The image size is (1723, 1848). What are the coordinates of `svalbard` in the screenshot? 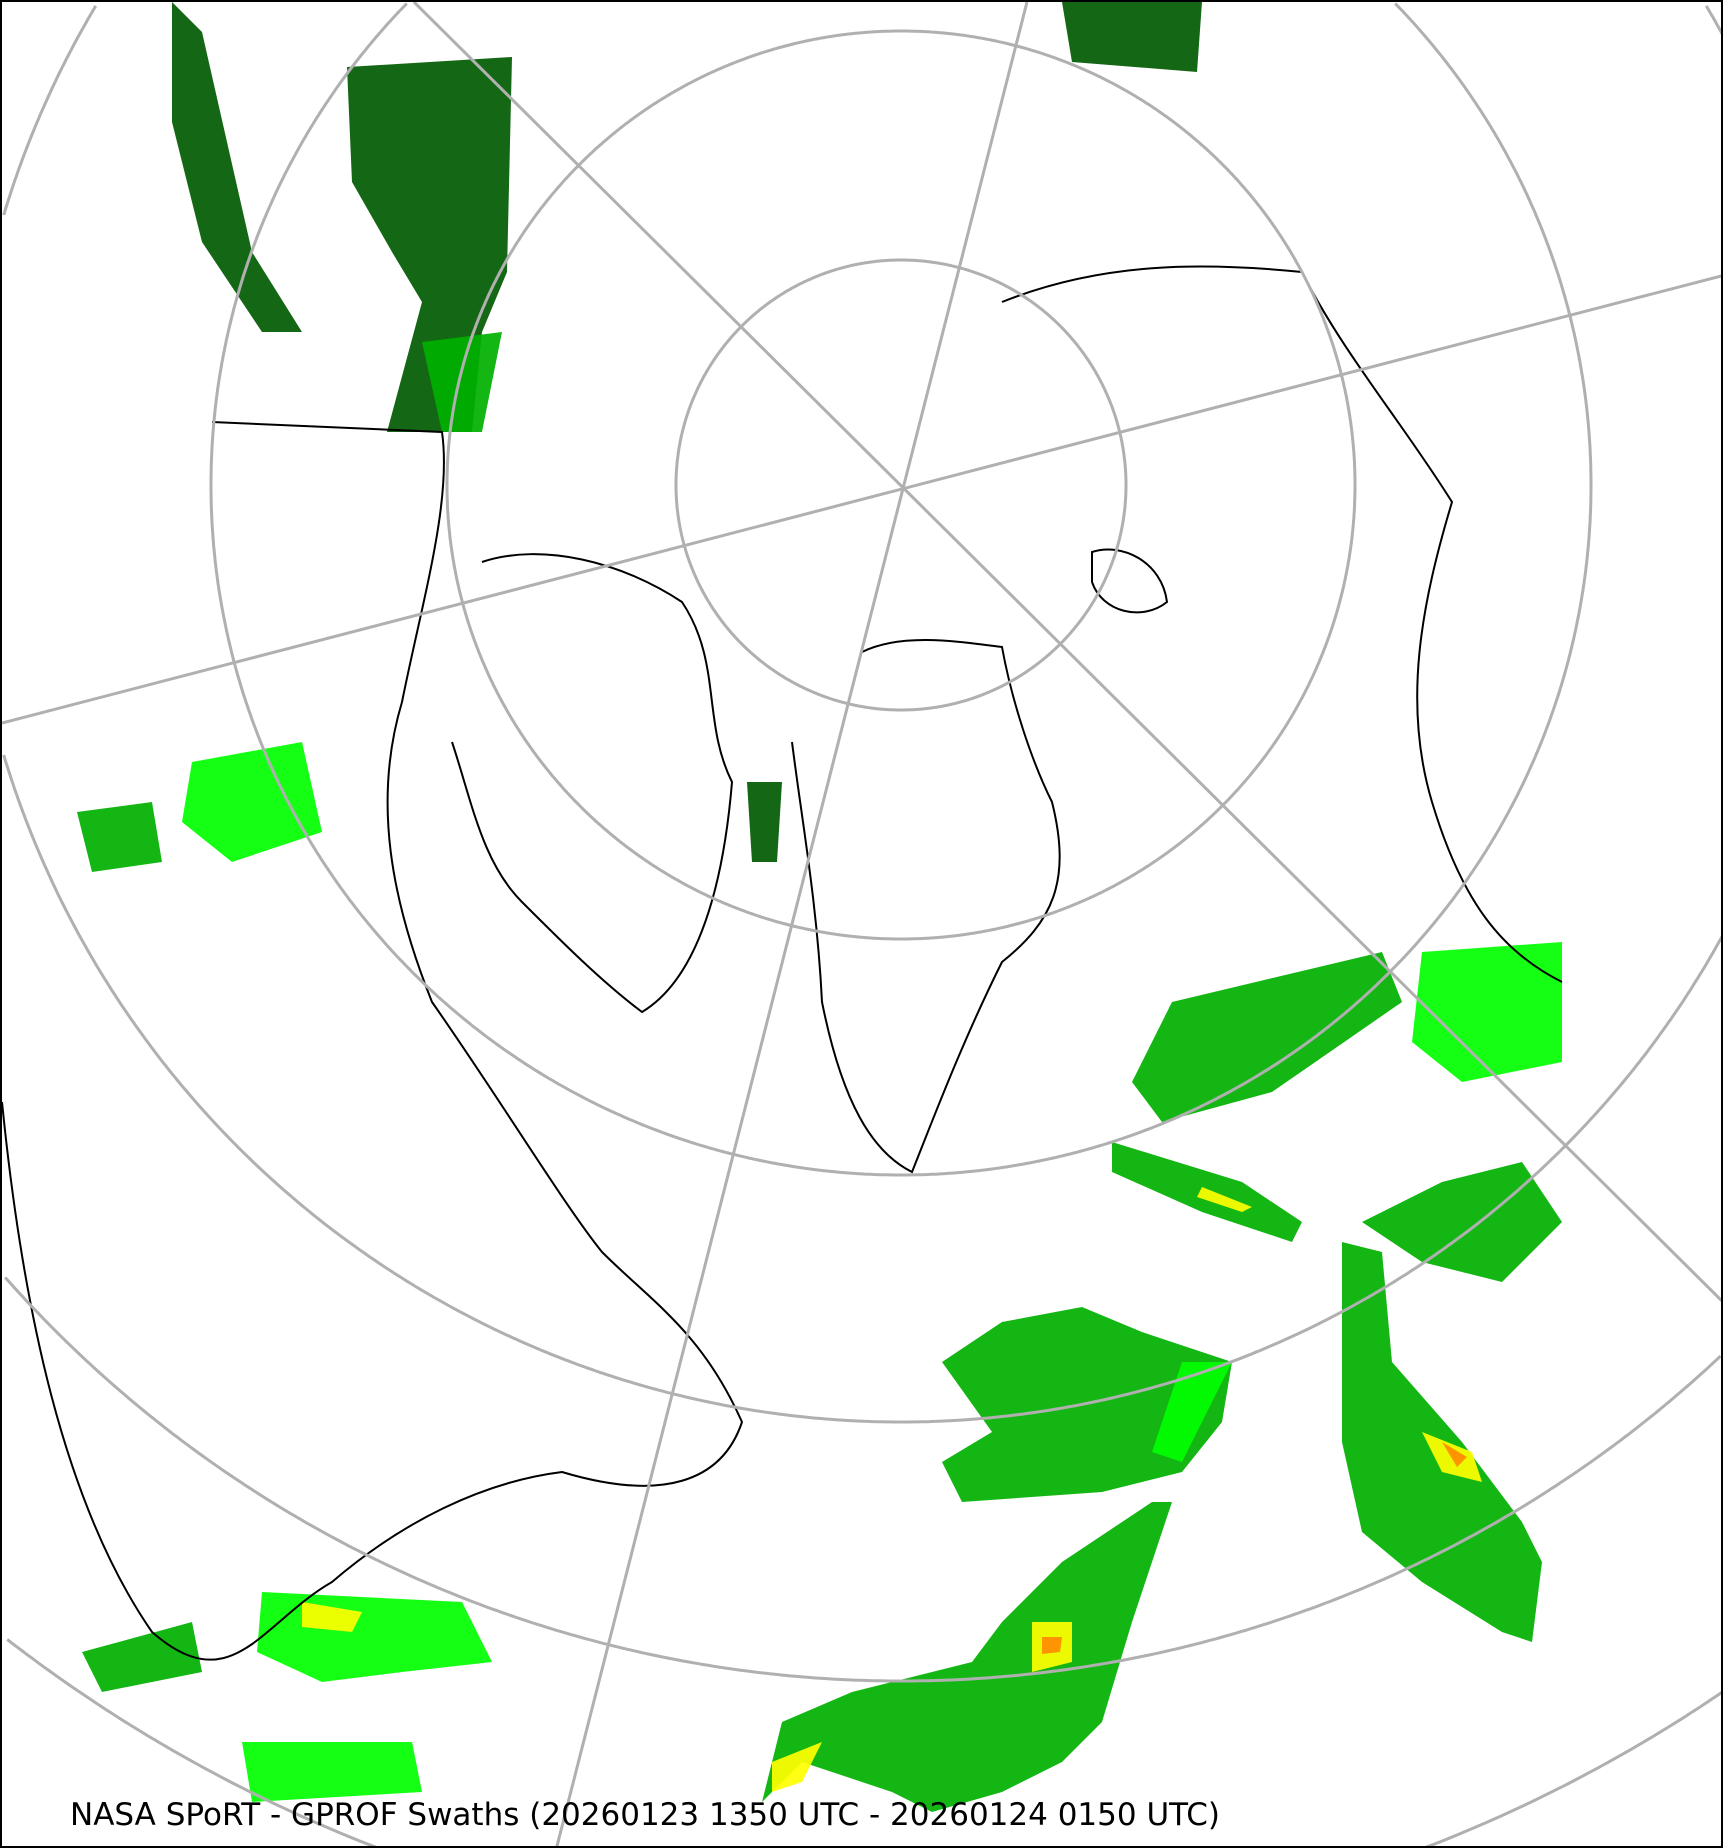 It's located at (1130, 581).